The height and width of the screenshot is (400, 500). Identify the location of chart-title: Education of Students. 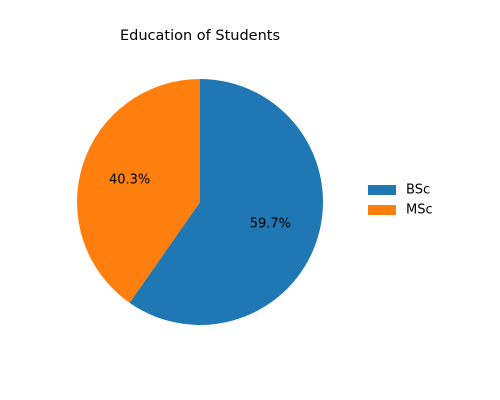
(200, 36).